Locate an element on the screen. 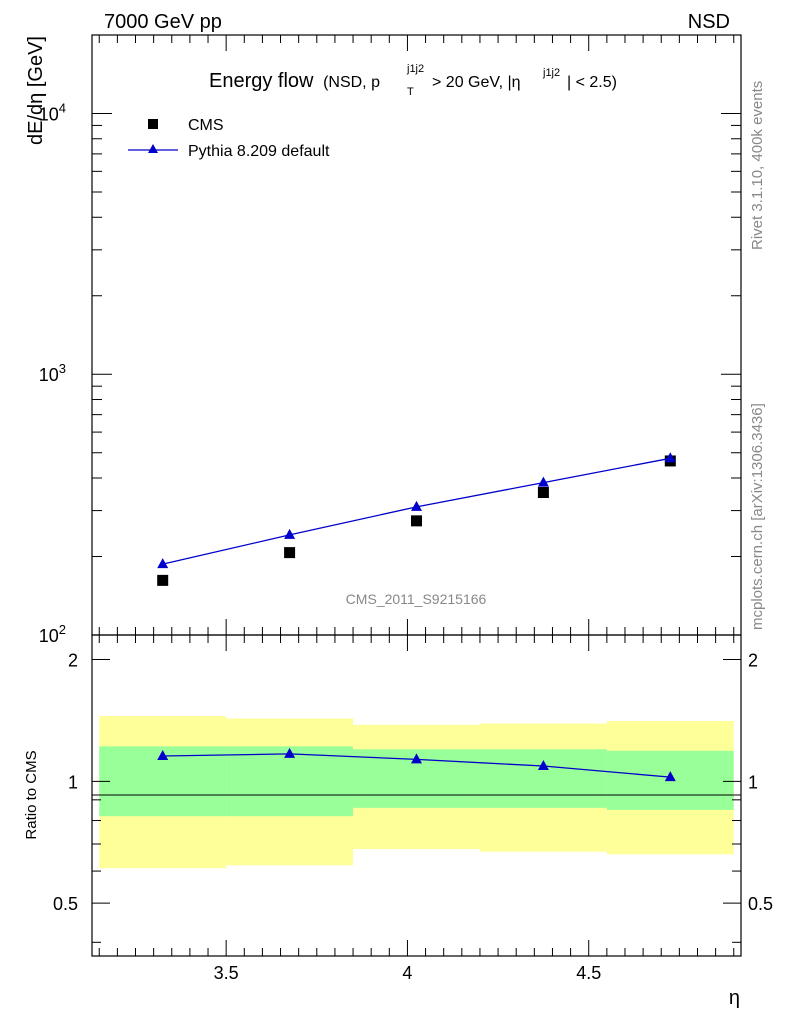 Image resolution: width=786 pixels, height=1024 pixels. title-sub-T: T is located at coordinates (410, 92).